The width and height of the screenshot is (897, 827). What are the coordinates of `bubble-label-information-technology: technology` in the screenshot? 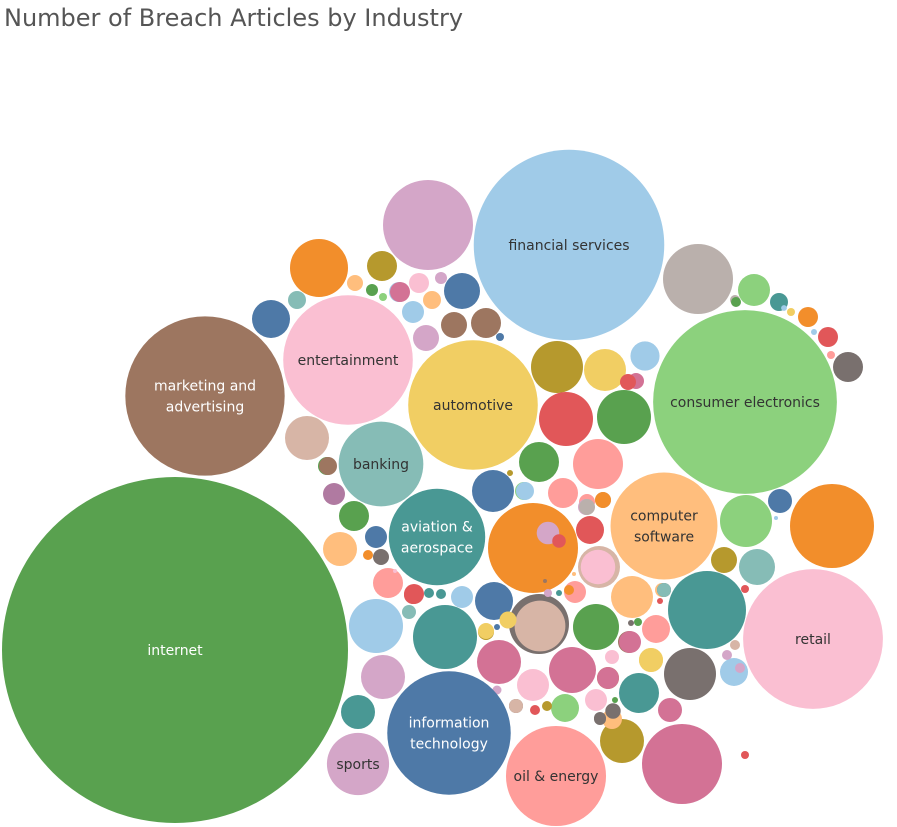 It's located at (449, 745).